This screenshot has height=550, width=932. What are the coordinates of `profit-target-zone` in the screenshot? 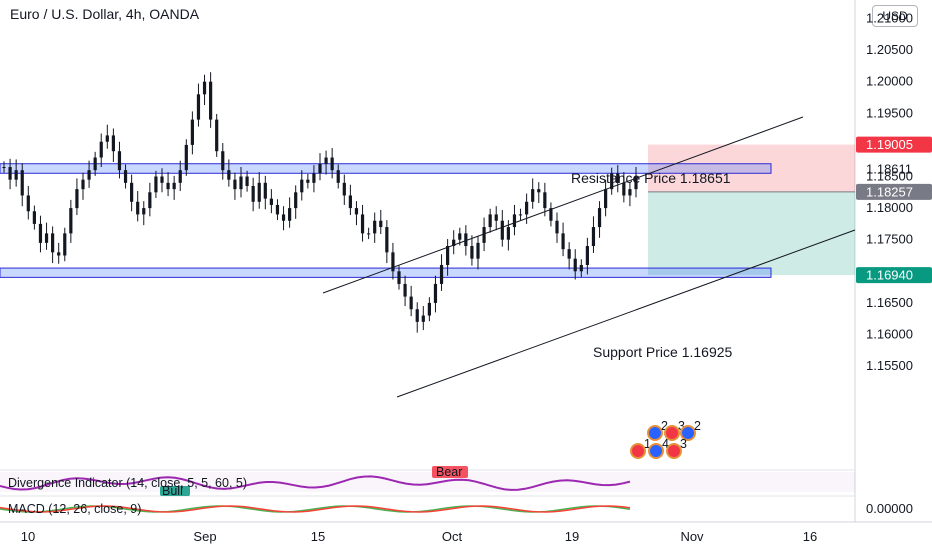 It's located at (751, 168).